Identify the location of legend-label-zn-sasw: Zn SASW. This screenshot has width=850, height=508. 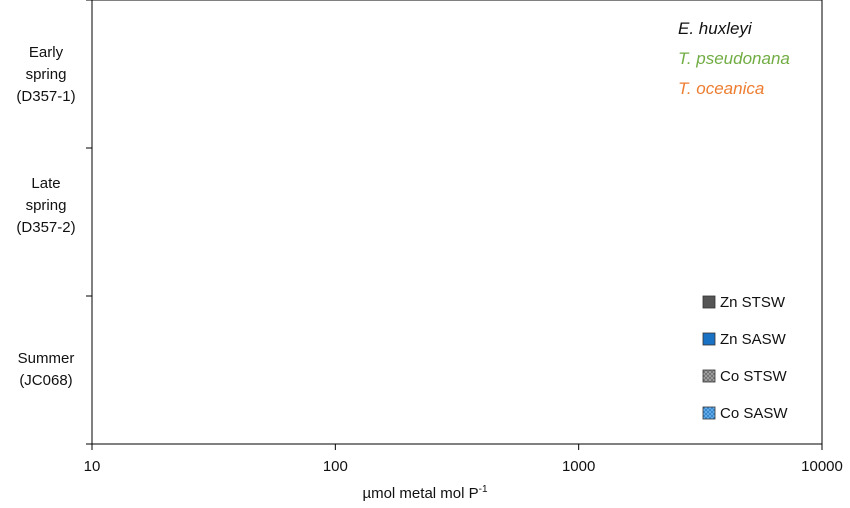
(753, 339).